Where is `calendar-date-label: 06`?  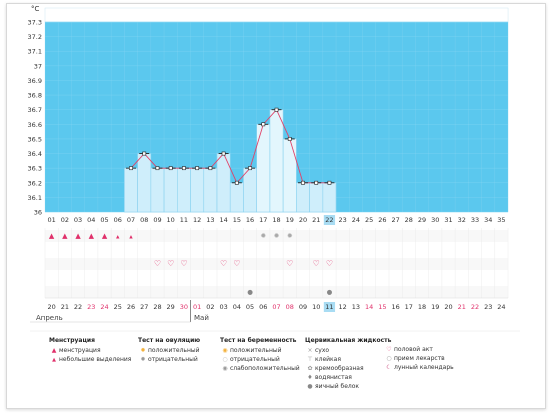
calendar-date-label: 06 is located at coordinates (263, 307).